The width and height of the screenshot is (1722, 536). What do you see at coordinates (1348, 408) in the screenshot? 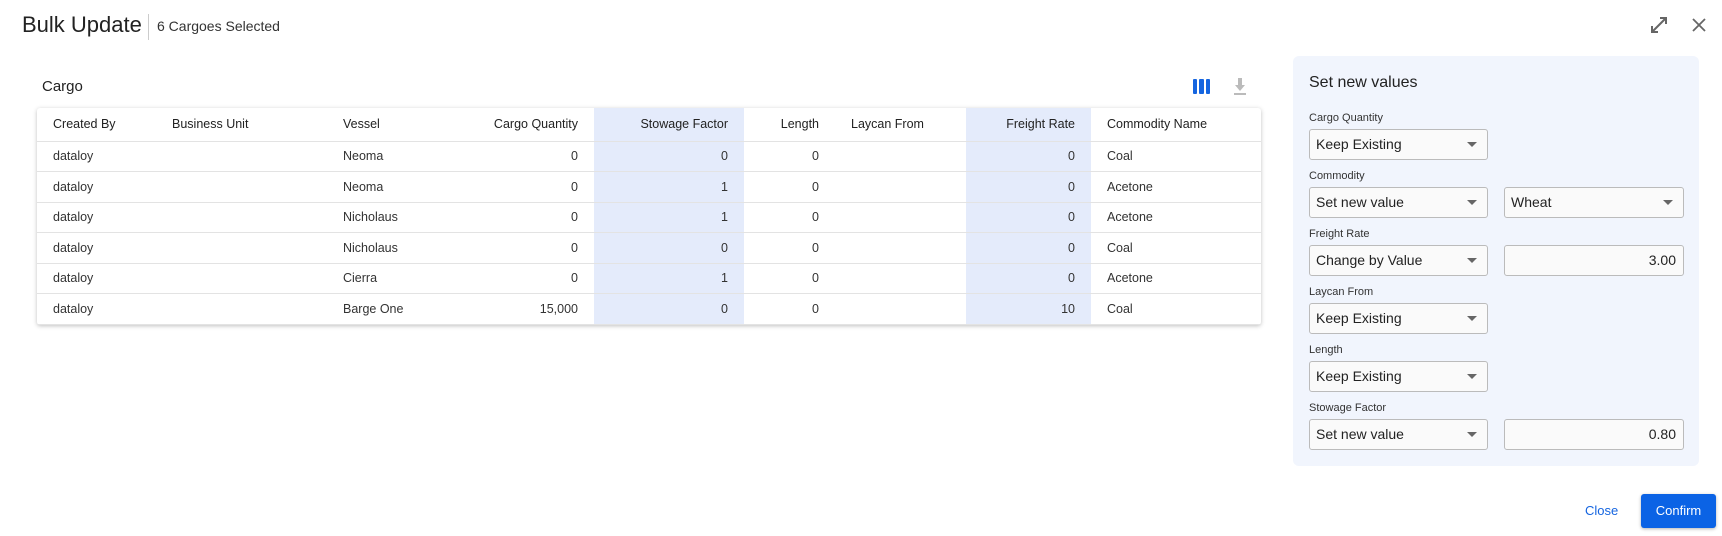
I see `stowage-factor-label: Stowage Factor` at bounding box center [1348, 408].